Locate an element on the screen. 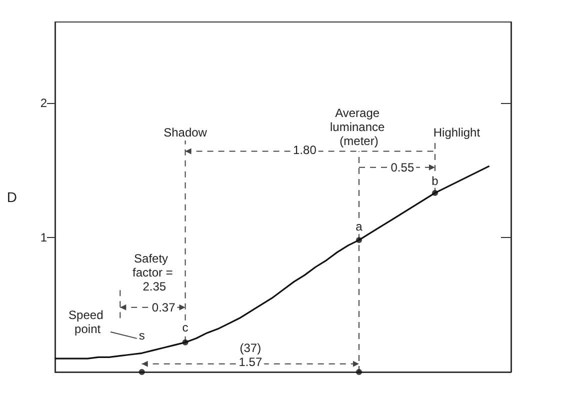  y-tick-label: 2 is located at coordinates (44, 103).